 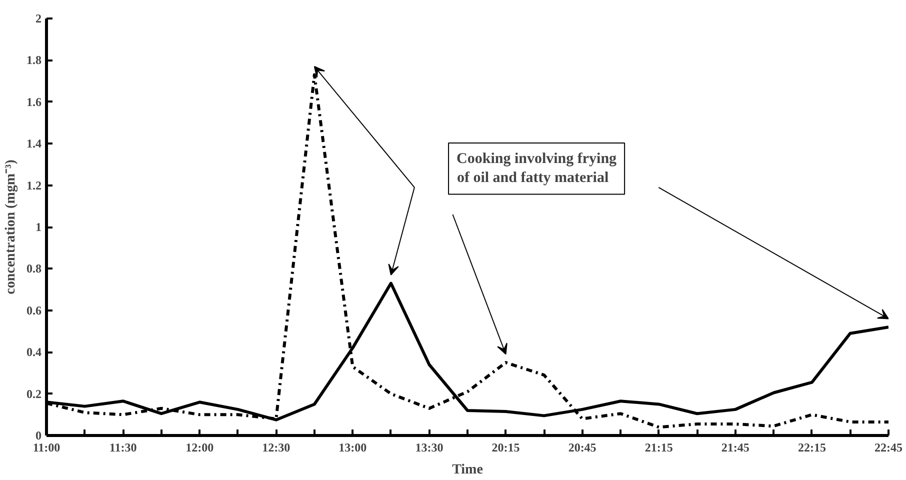 What do you see at coordinates (506, 447) in the screenshot?
I see `x-tick-label: 20:15` at bounding box center [506, 447].